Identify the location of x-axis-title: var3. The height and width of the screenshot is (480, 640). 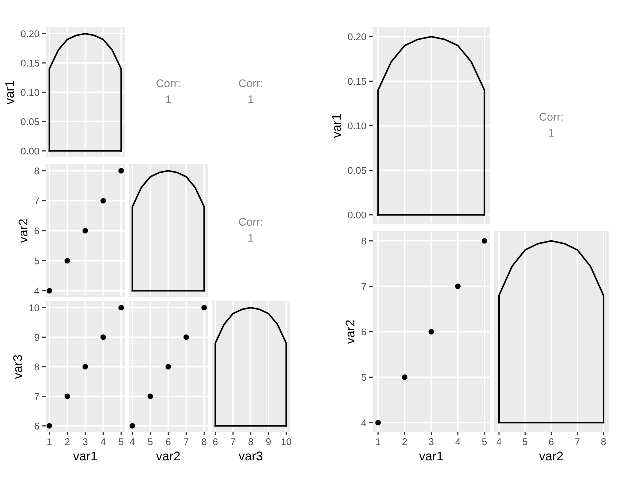
(250, 456).